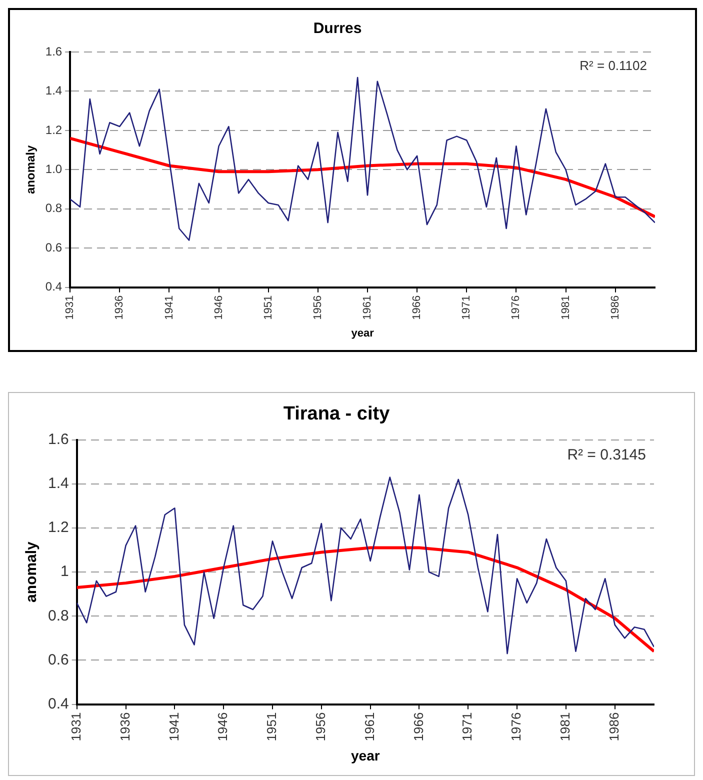  I want to click on chart-title: Tirana - city, so click(336, 414).